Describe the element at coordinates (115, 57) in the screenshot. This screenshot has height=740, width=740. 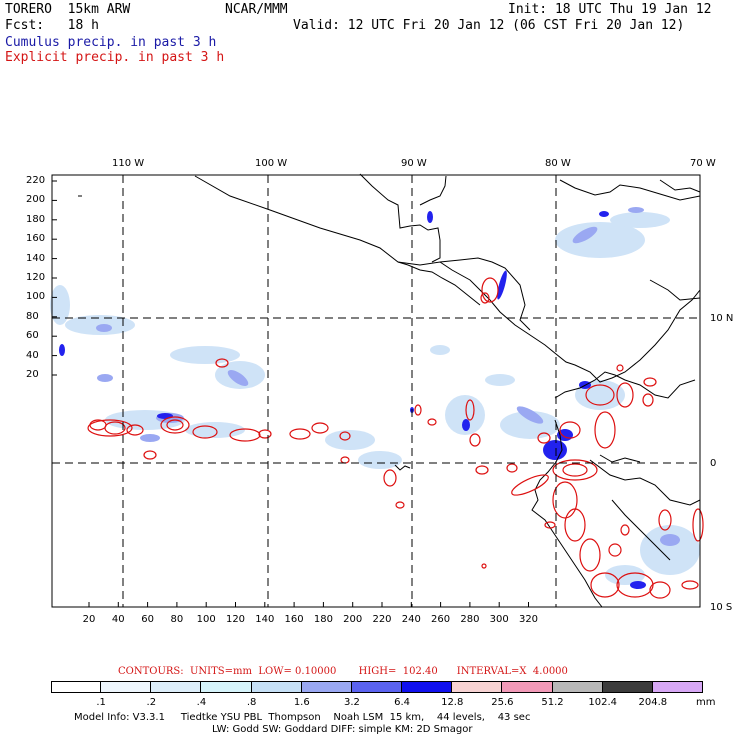
I see `explicit-legend: Explicit precip. in past 3 h` at that location.